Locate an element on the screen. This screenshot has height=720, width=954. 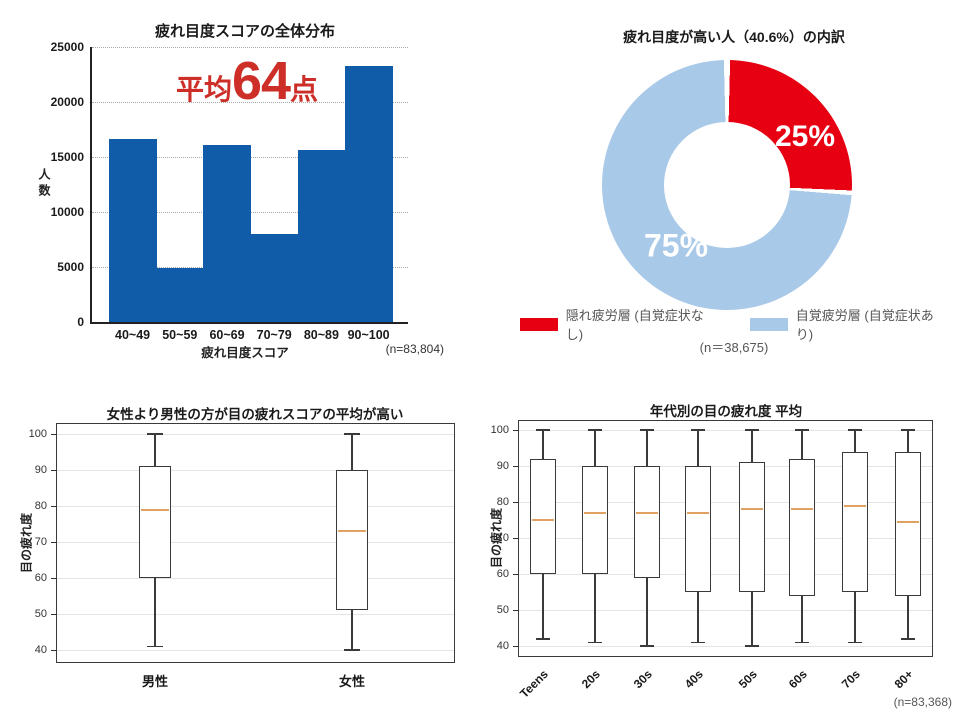
donut-chart is located at coordinates (727, 185).